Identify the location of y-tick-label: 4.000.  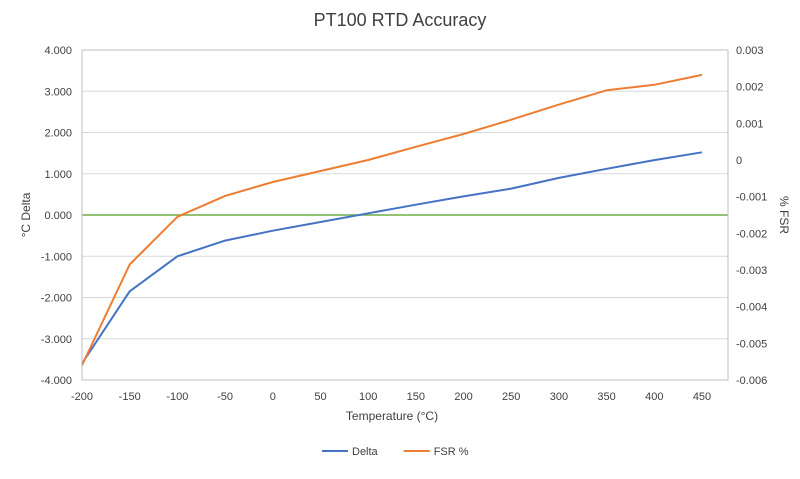
(58, 51).